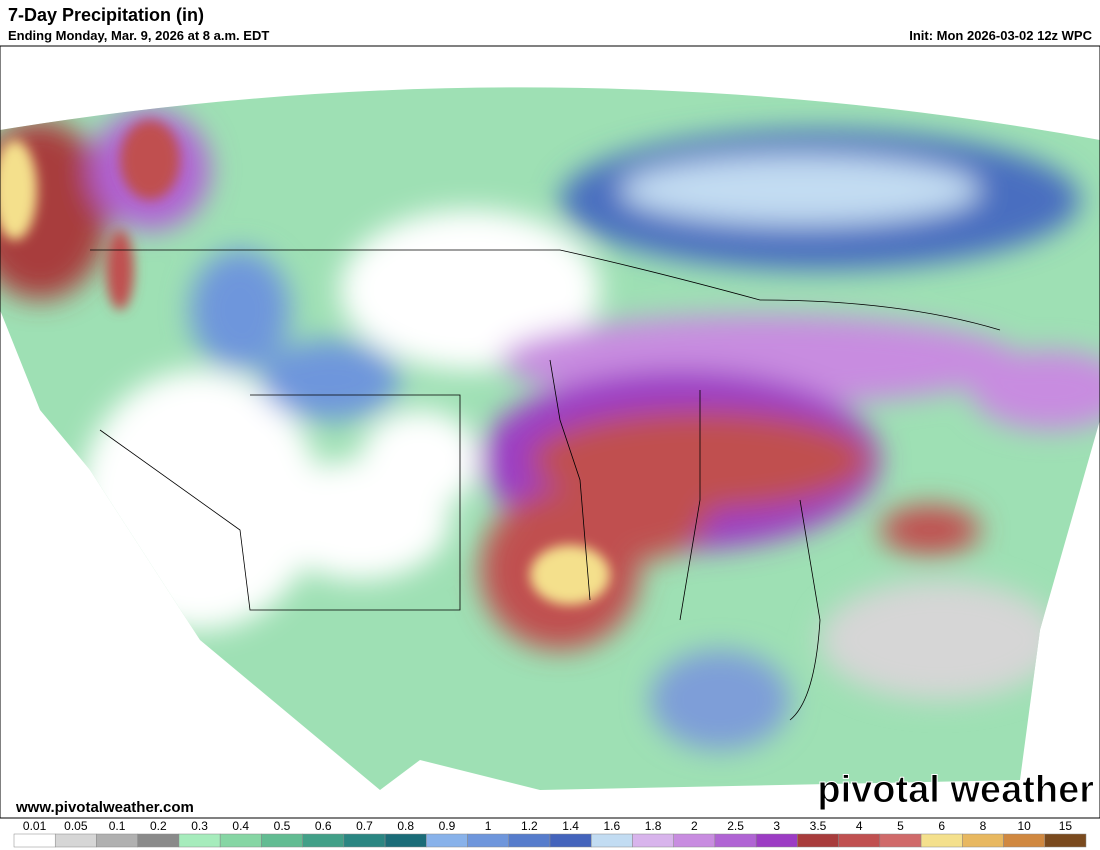 This screenshot has width=1100, height=850. What do you see at coordinates (106, 15) in the screenshot?
I see `title: 7-Day Precipitation (in)` at bounding box center [106, 15].